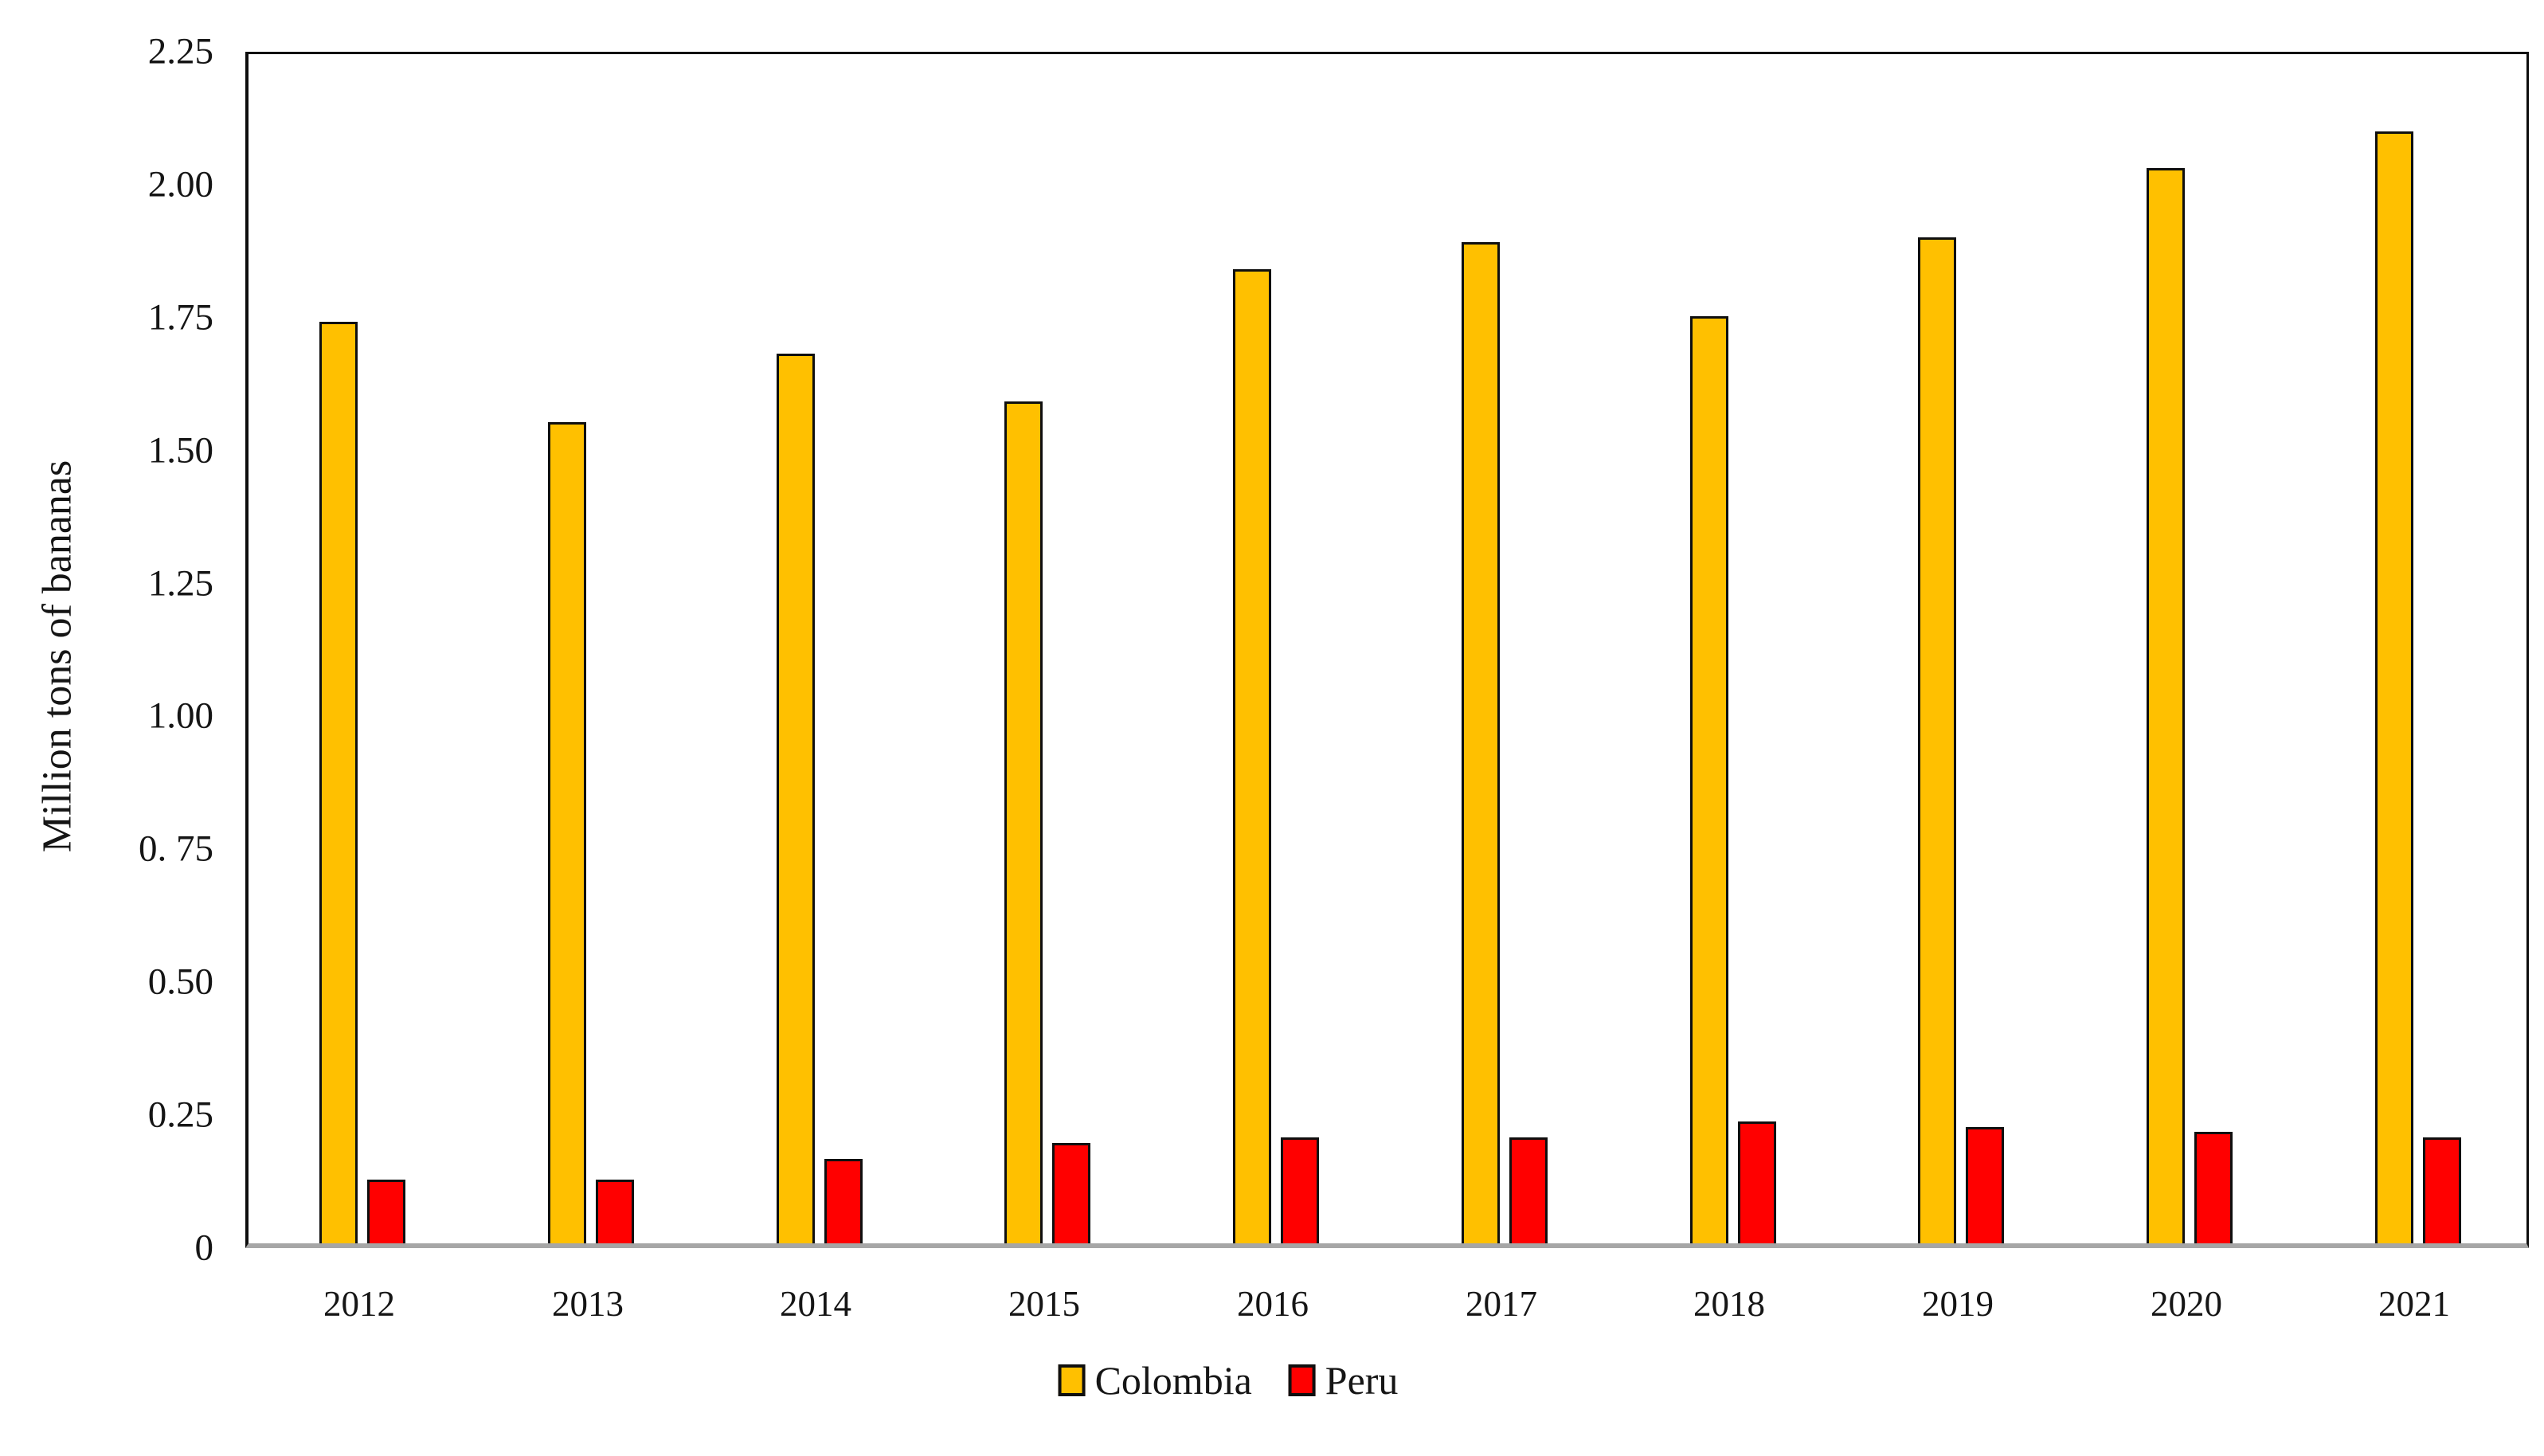  Describe the element at coordinates (180, 982) in the screenshot. I see `y-tick-0.5: 0.50` at that location.